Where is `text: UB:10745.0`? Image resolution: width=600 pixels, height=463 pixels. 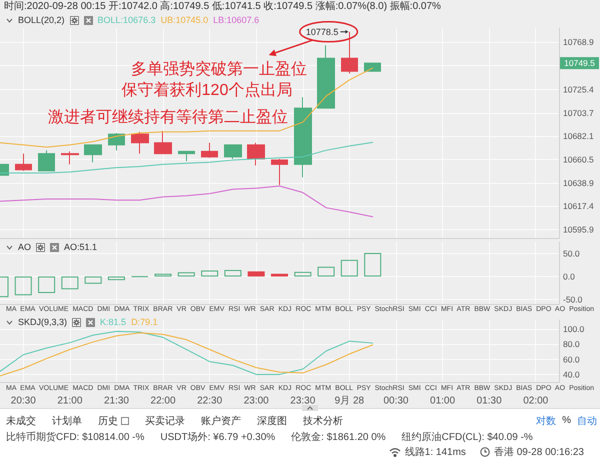 text: UB:10745.0 is located at coordinates (184, 20).